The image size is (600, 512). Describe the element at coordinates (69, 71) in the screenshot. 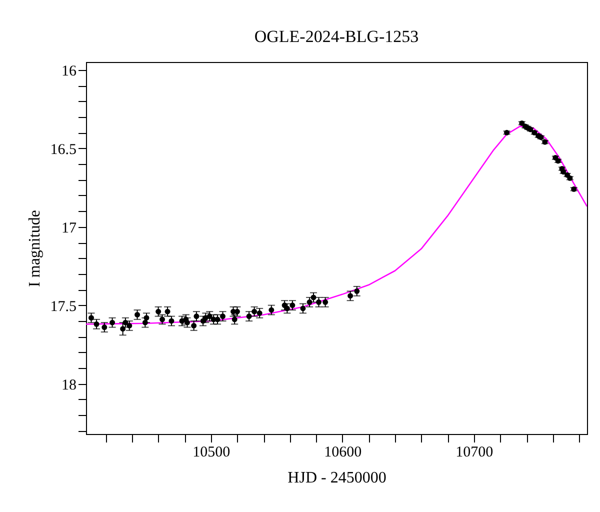

I see `y-tick-label: 16` at that location.